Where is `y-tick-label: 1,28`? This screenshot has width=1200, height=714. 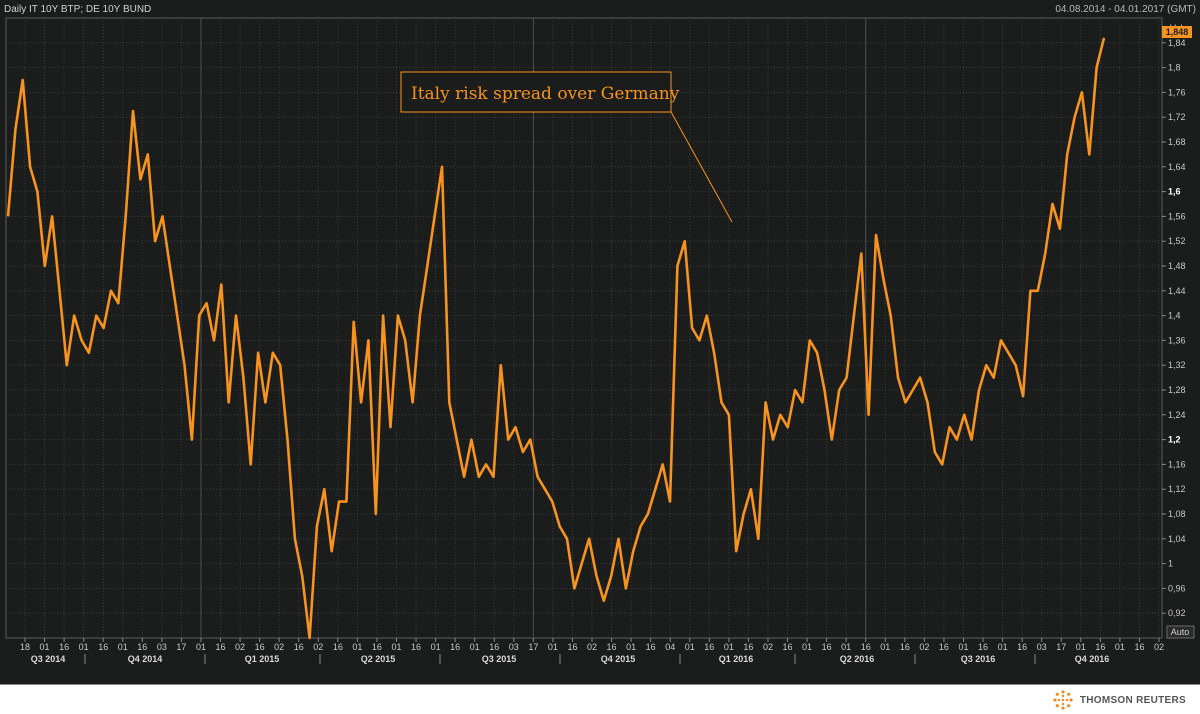
y-tick-label: 1,28 is located at coordinates (1177, 390).